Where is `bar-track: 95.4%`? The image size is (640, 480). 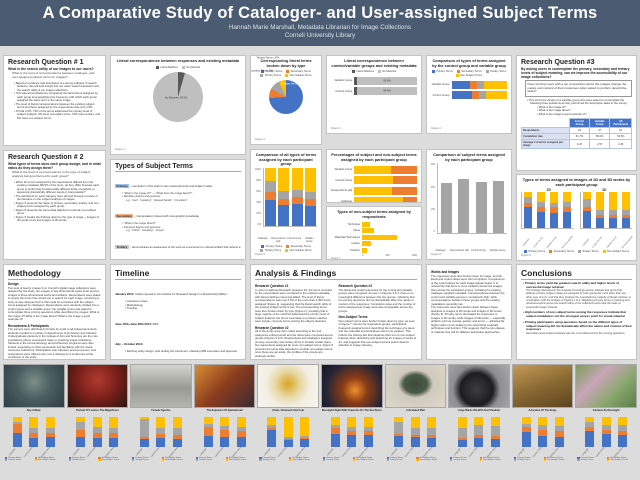 bar-track: 95.4% is located at coordinates (385, 91).